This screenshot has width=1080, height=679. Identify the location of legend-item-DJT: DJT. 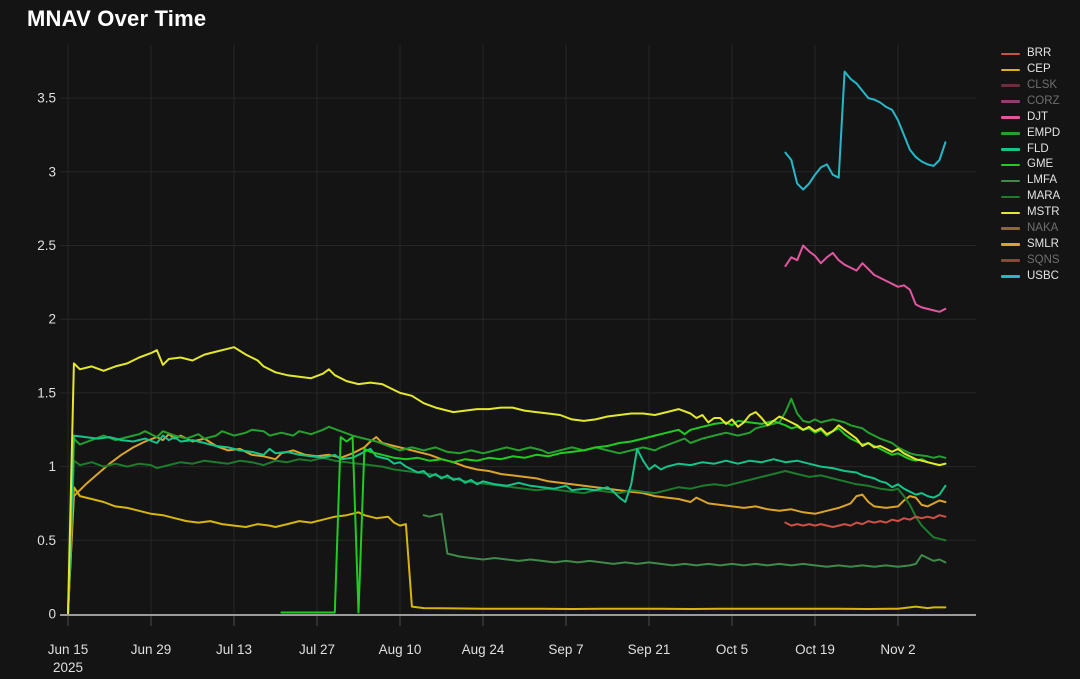
(1040, 118).